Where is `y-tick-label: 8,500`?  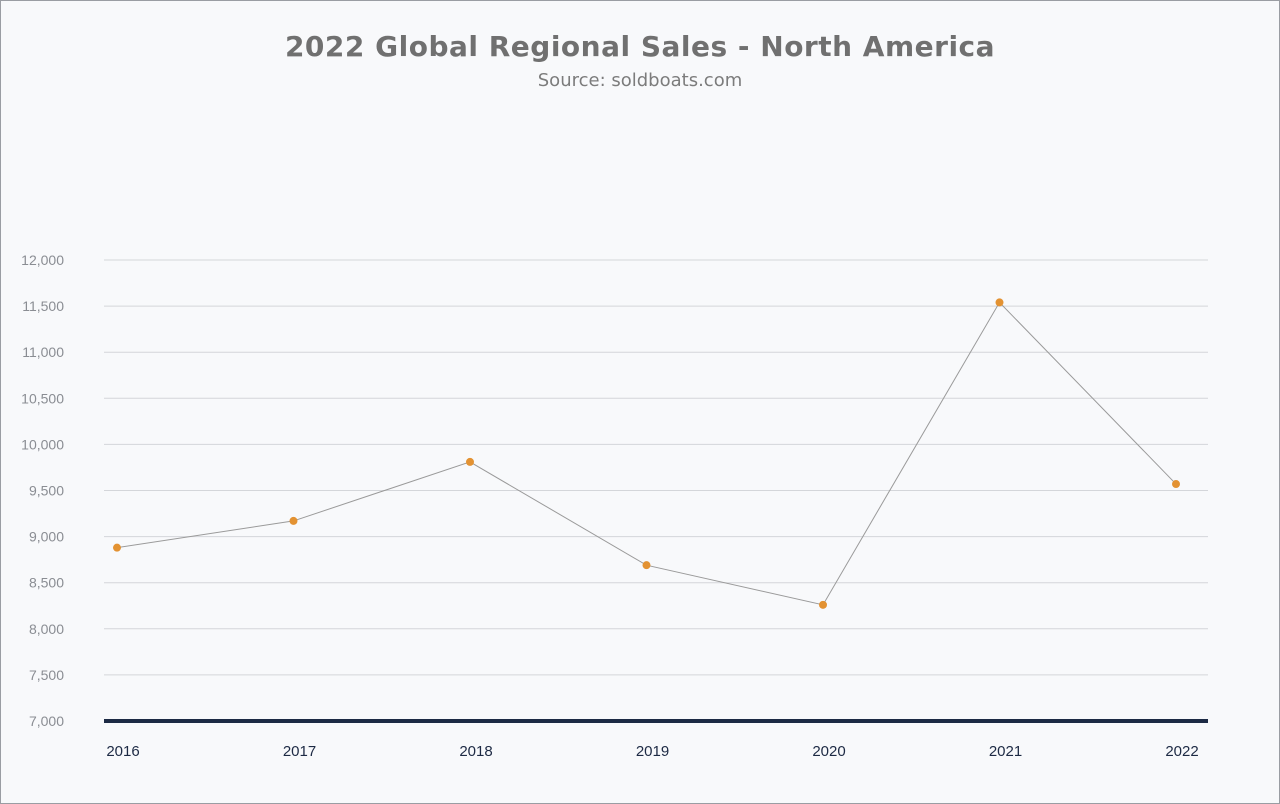 y-tick-label: 8,500 is located at coordinates (46, 583).